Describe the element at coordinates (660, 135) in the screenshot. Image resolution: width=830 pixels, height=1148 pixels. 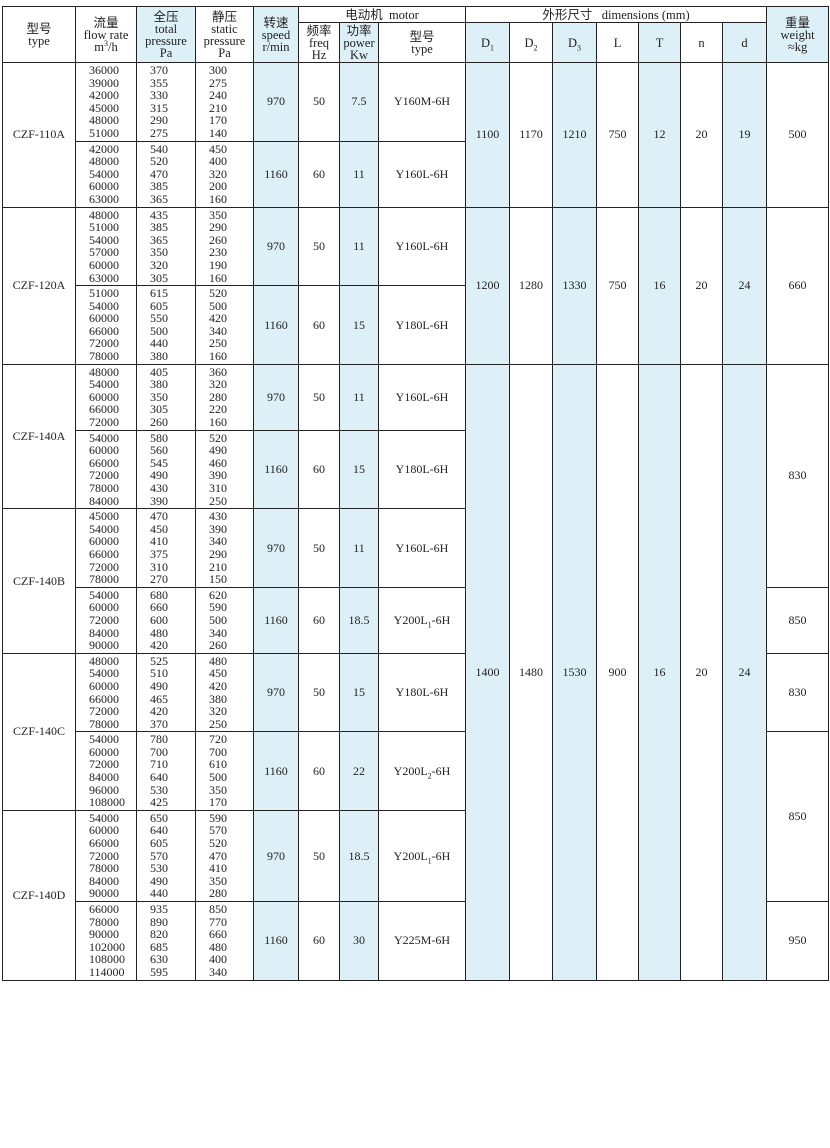
I see `dimension-t: 12` at that location.